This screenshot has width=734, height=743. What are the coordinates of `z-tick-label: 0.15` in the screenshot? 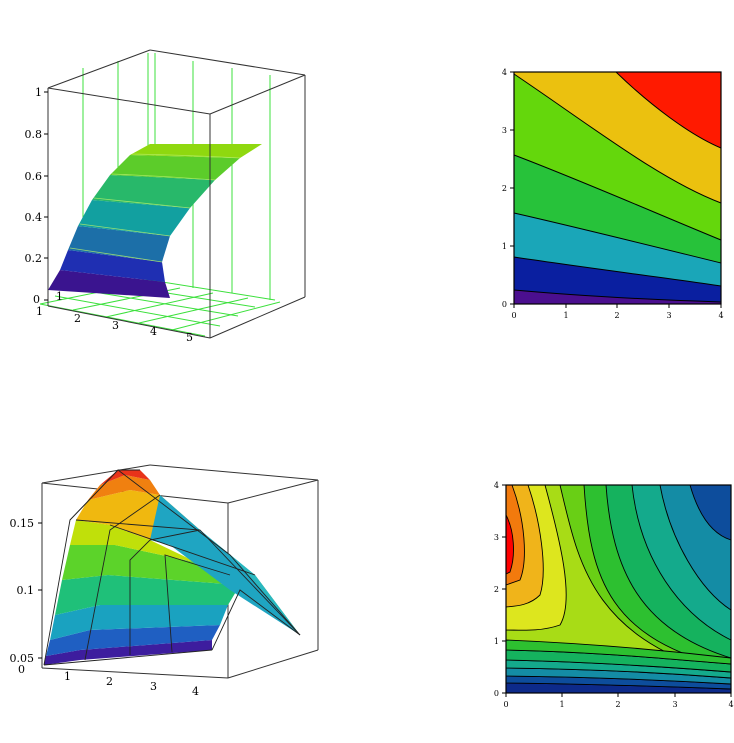 It's located at (22, 523).